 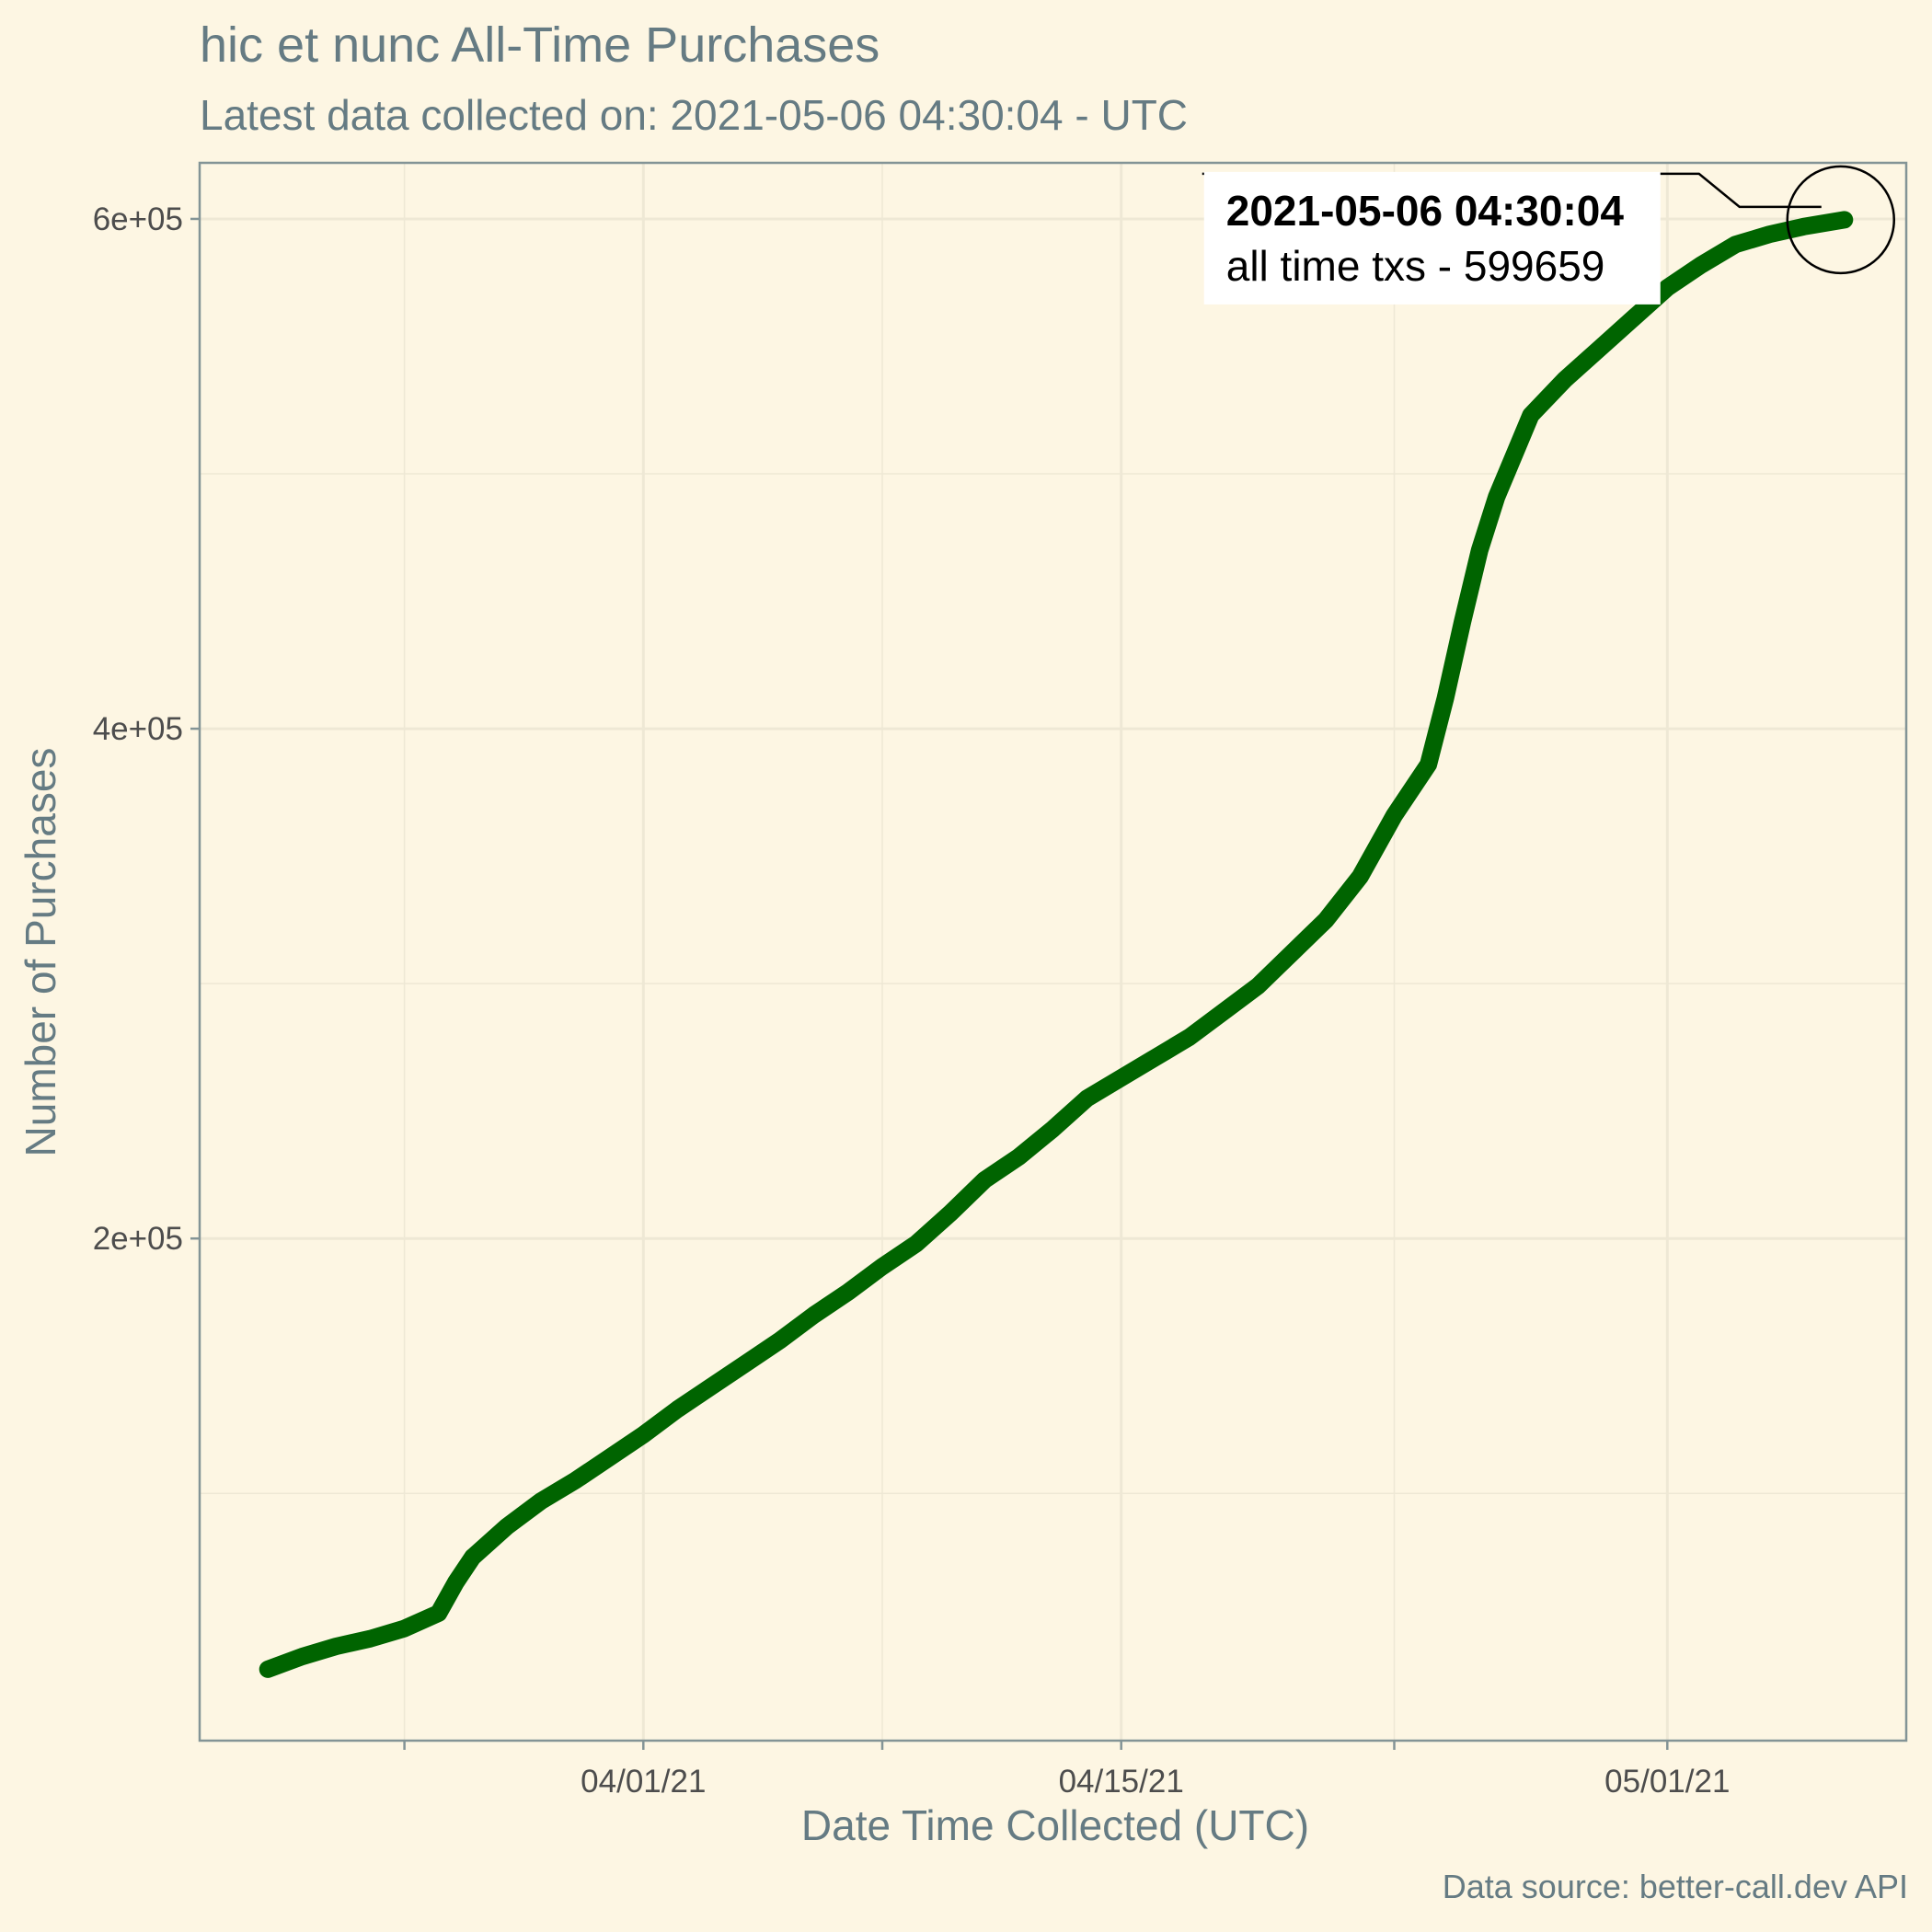 What do you see at coordinates (1667, 1782) in the screenshot?
I see `x-tick-label: 05/01/21` at bounding box center [1667, 1782].